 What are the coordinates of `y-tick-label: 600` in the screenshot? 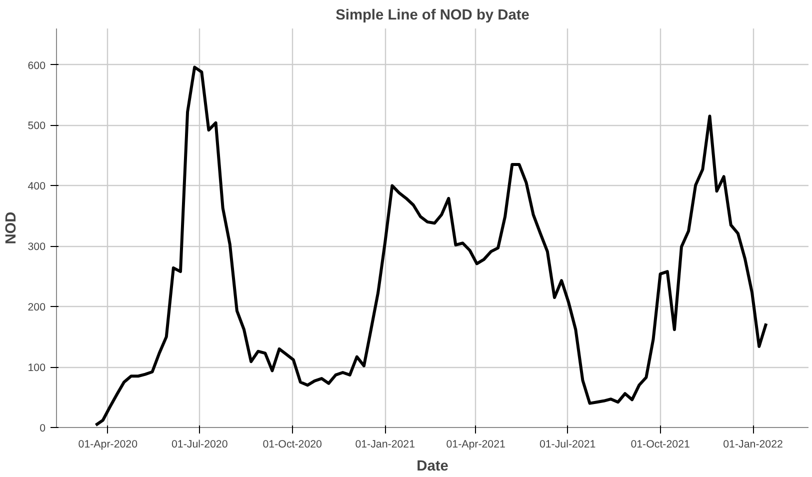 It's located at (37, 66).